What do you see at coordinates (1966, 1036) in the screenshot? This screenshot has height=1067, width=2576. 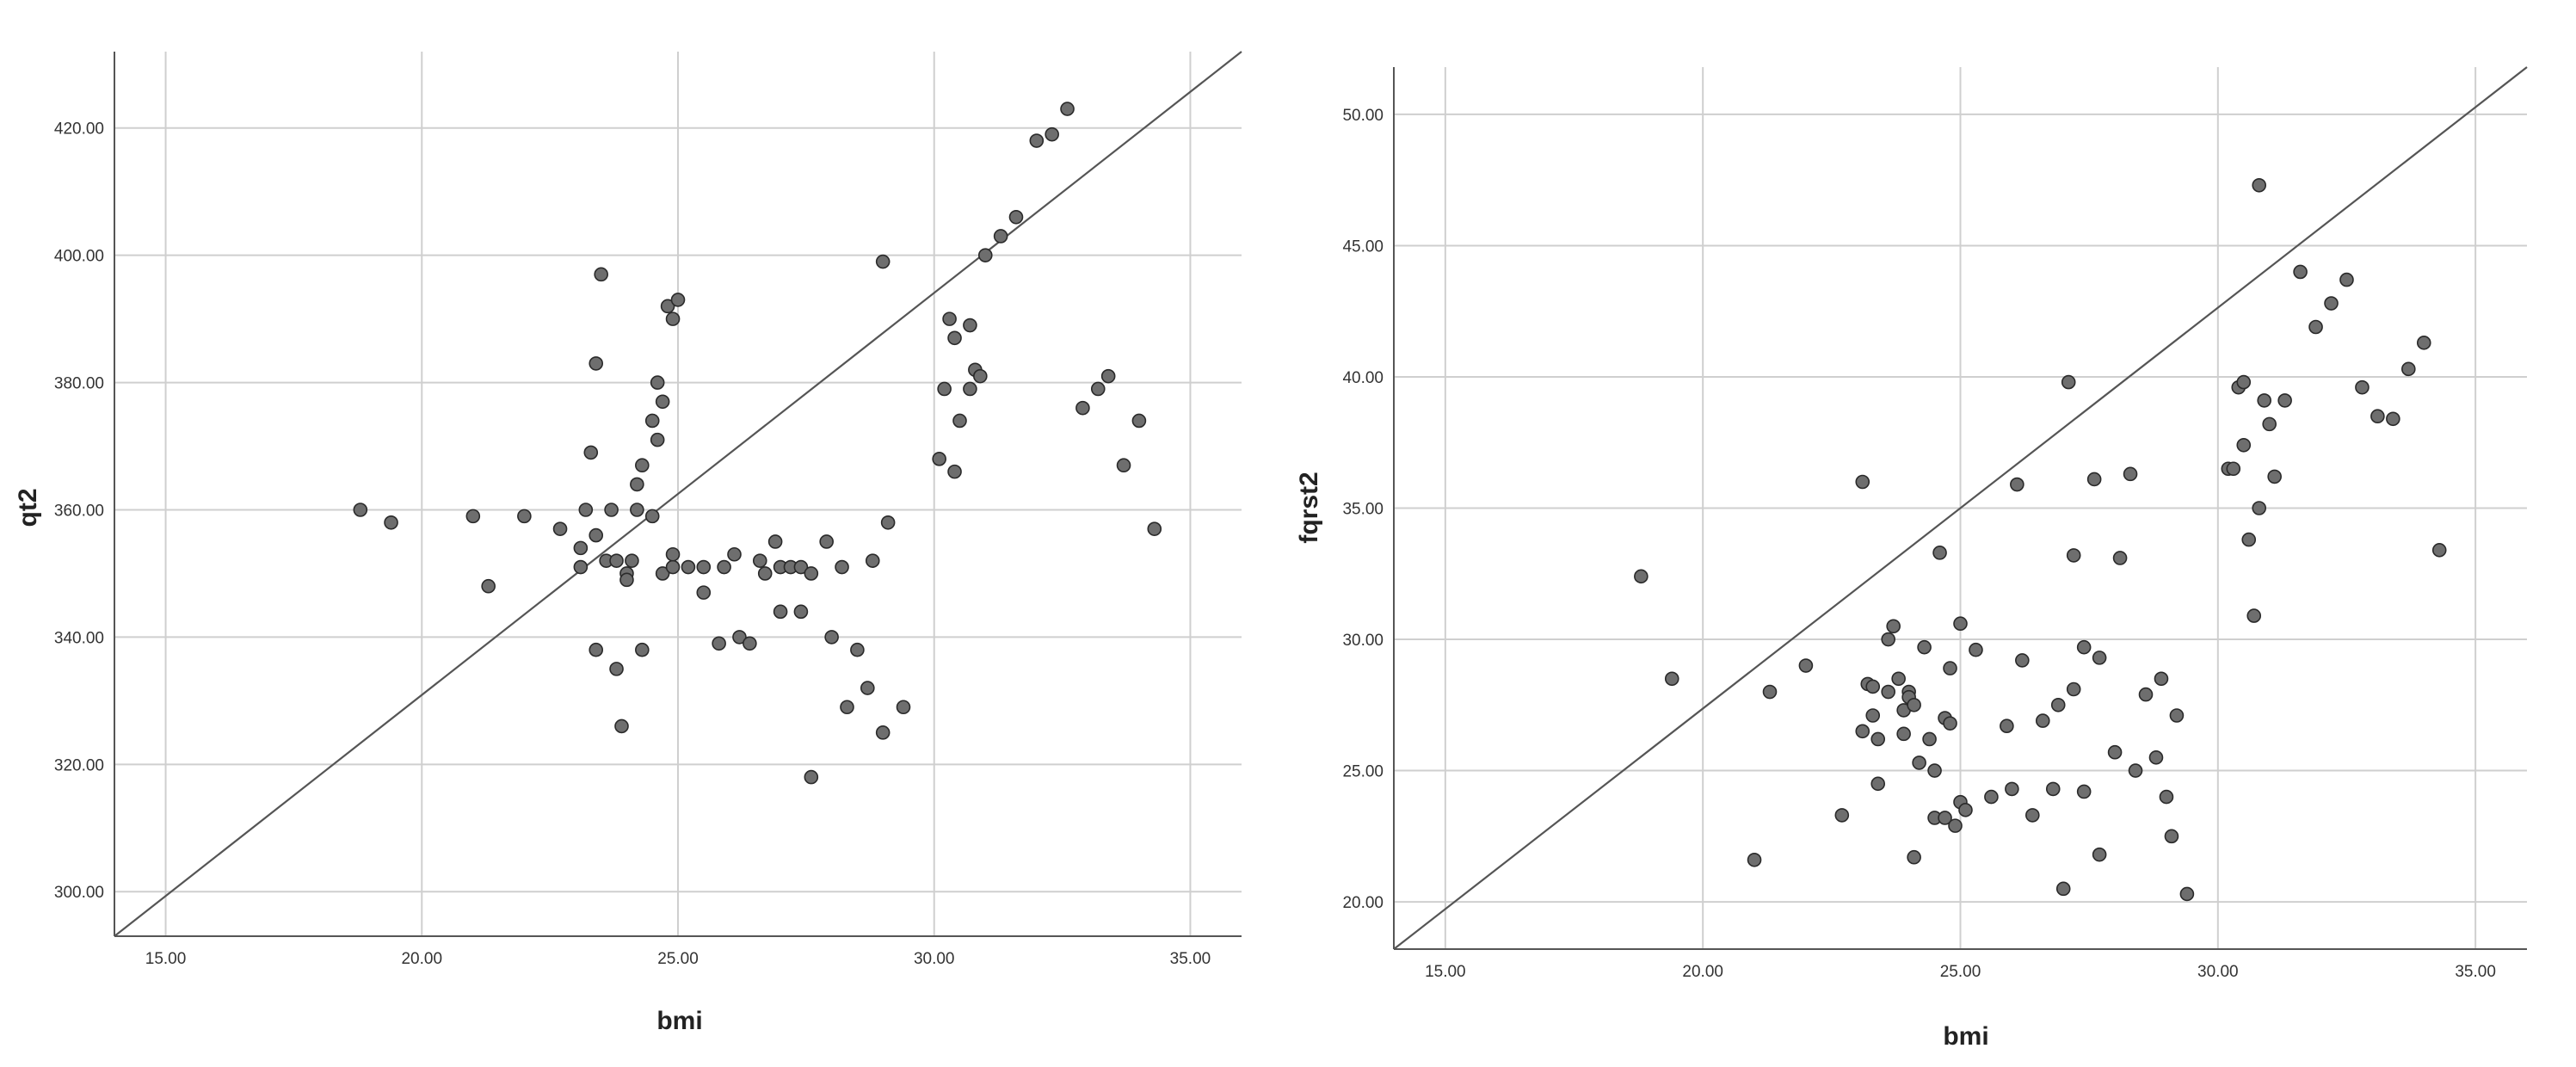 I see `x-axis-title: bmi` at bounding box center [1966, 1036].